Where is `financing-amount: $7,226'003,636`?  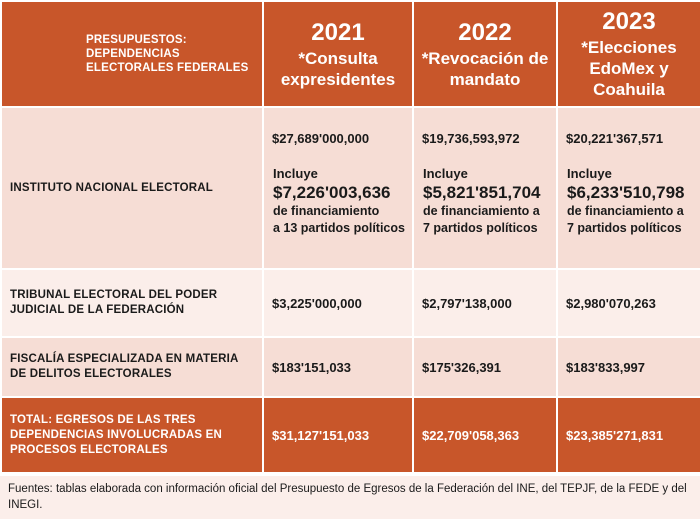 financing-amount: $7,226'003,636 is located at coordinates (332, 192).